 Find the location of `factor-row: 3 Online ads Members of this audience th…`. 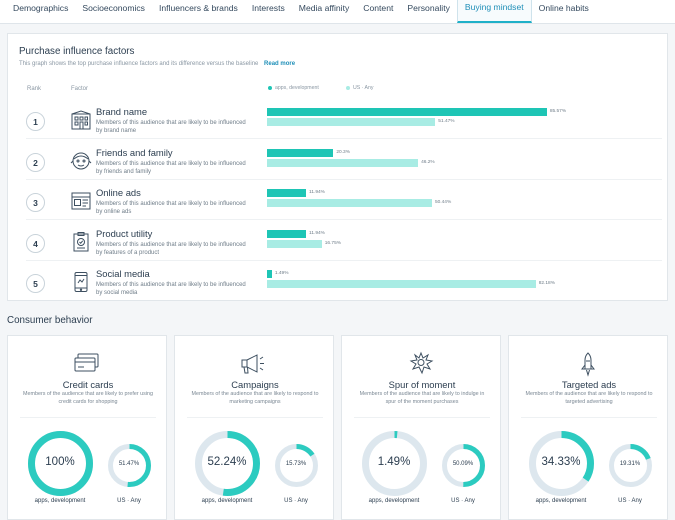

factor-row: 3 Online ads Members of this audience th… is located at coordinates (338, 204).